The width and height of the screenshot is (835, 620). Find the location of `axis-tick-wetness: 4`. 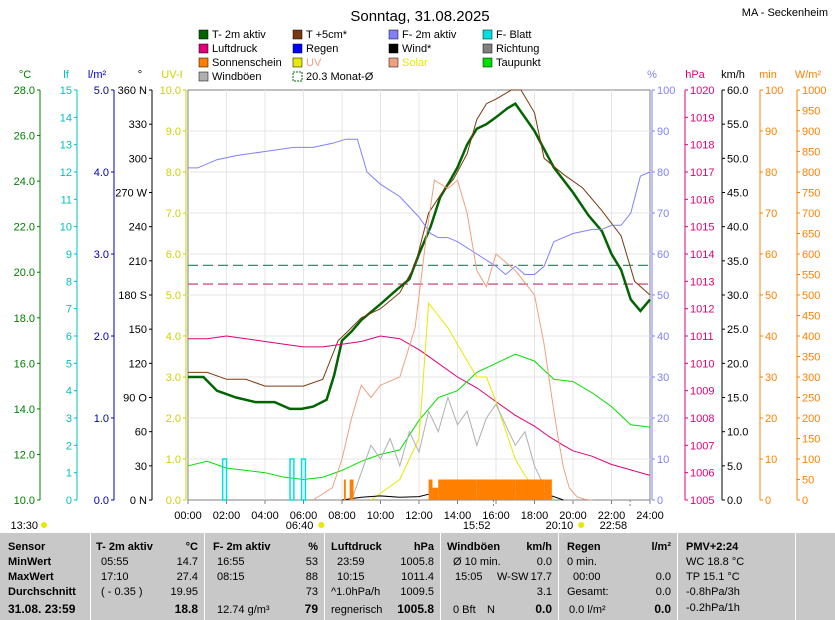

axis-tick-wetness: 4 is located at coordinates (69, 392).